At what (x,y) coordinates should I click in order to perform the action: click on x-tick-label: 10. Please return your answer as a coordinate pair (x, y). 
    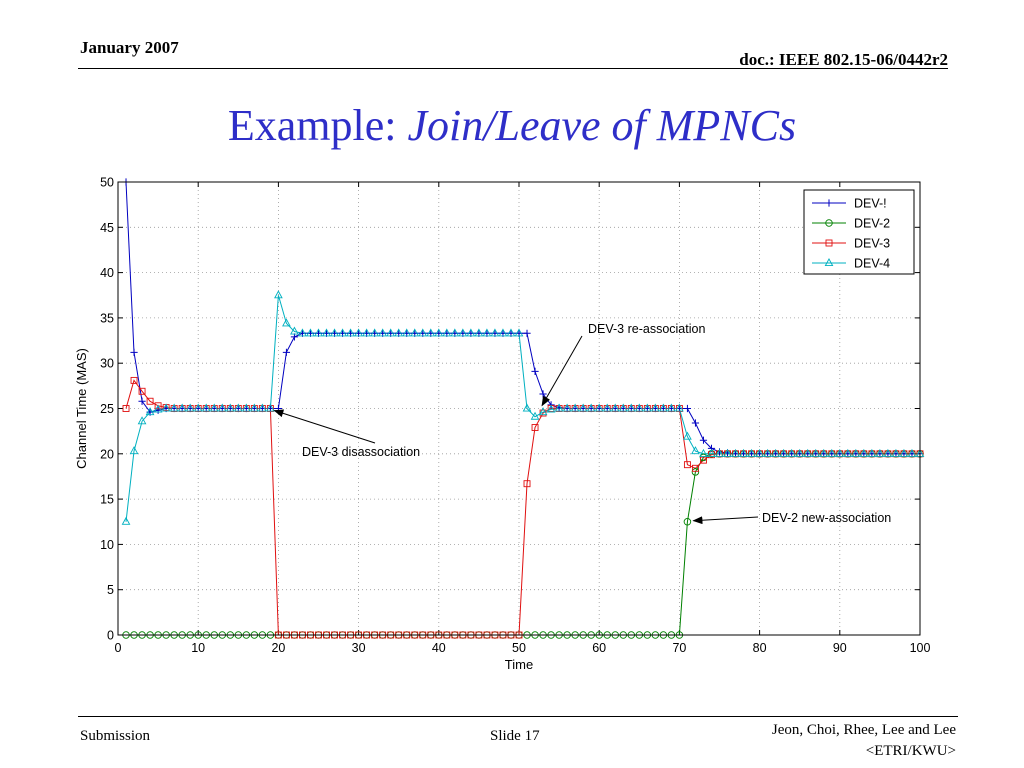
    Looking at the image, I should click on (198, 648).